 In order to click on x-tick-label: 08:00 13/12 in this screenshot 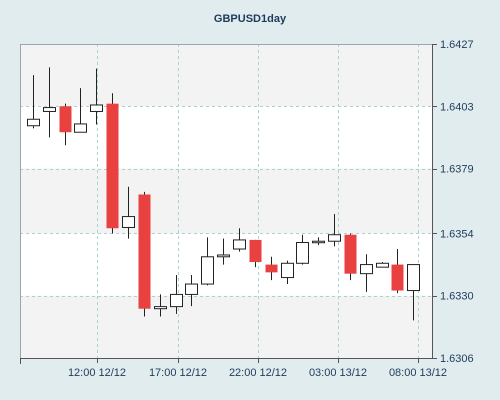, I will do `click(418, 373)`.